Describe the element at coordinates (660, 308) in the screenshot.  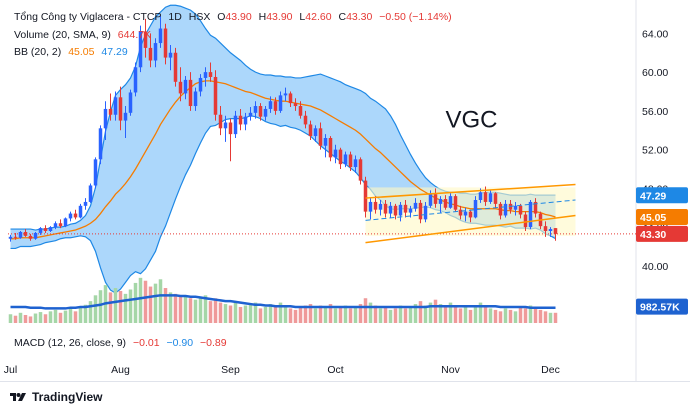
I see `price-tag-label: 982.57K` at that location.